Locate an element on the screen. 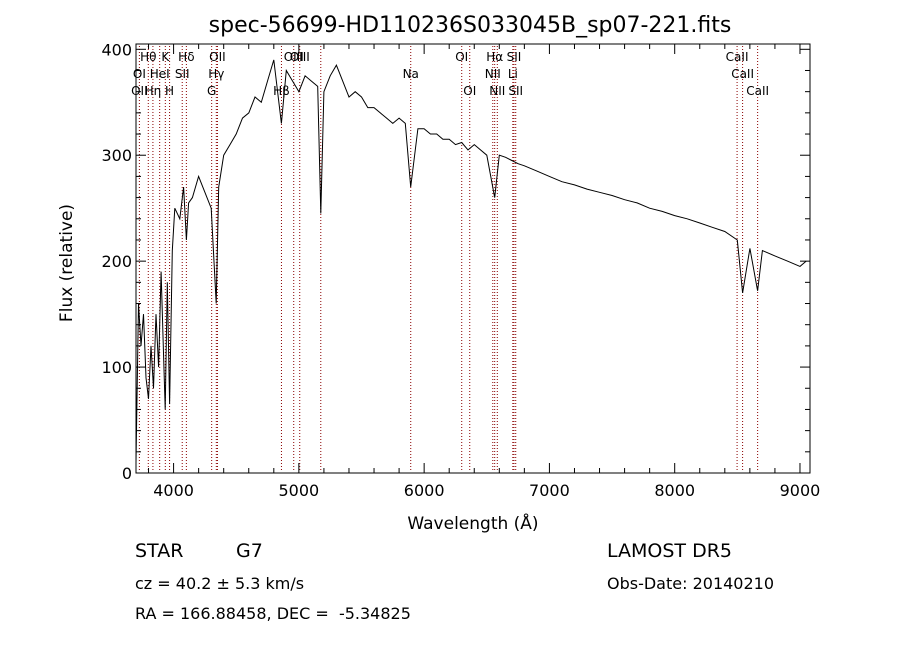 The height and width of the screenshot is (649, 900). x-axis-label: Wavelength (Å) is located at coordinates (472, 523).